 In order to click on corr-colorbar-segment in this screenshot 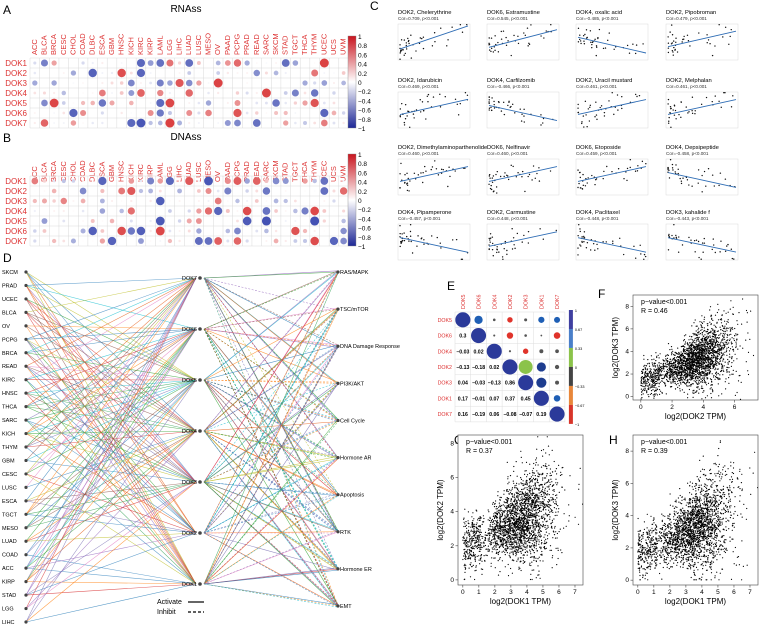, I will do `click(570, 376)`.